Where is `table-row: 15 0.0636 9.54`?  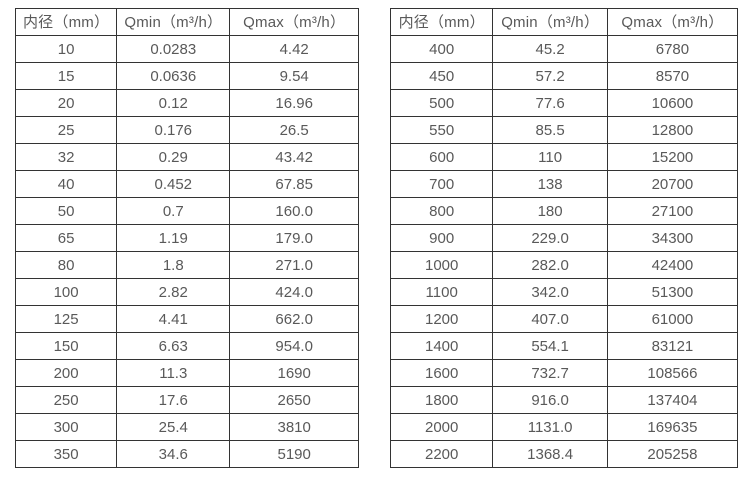 table-row: 15 0.0636 9.54 is located at coordinates (186, 76).